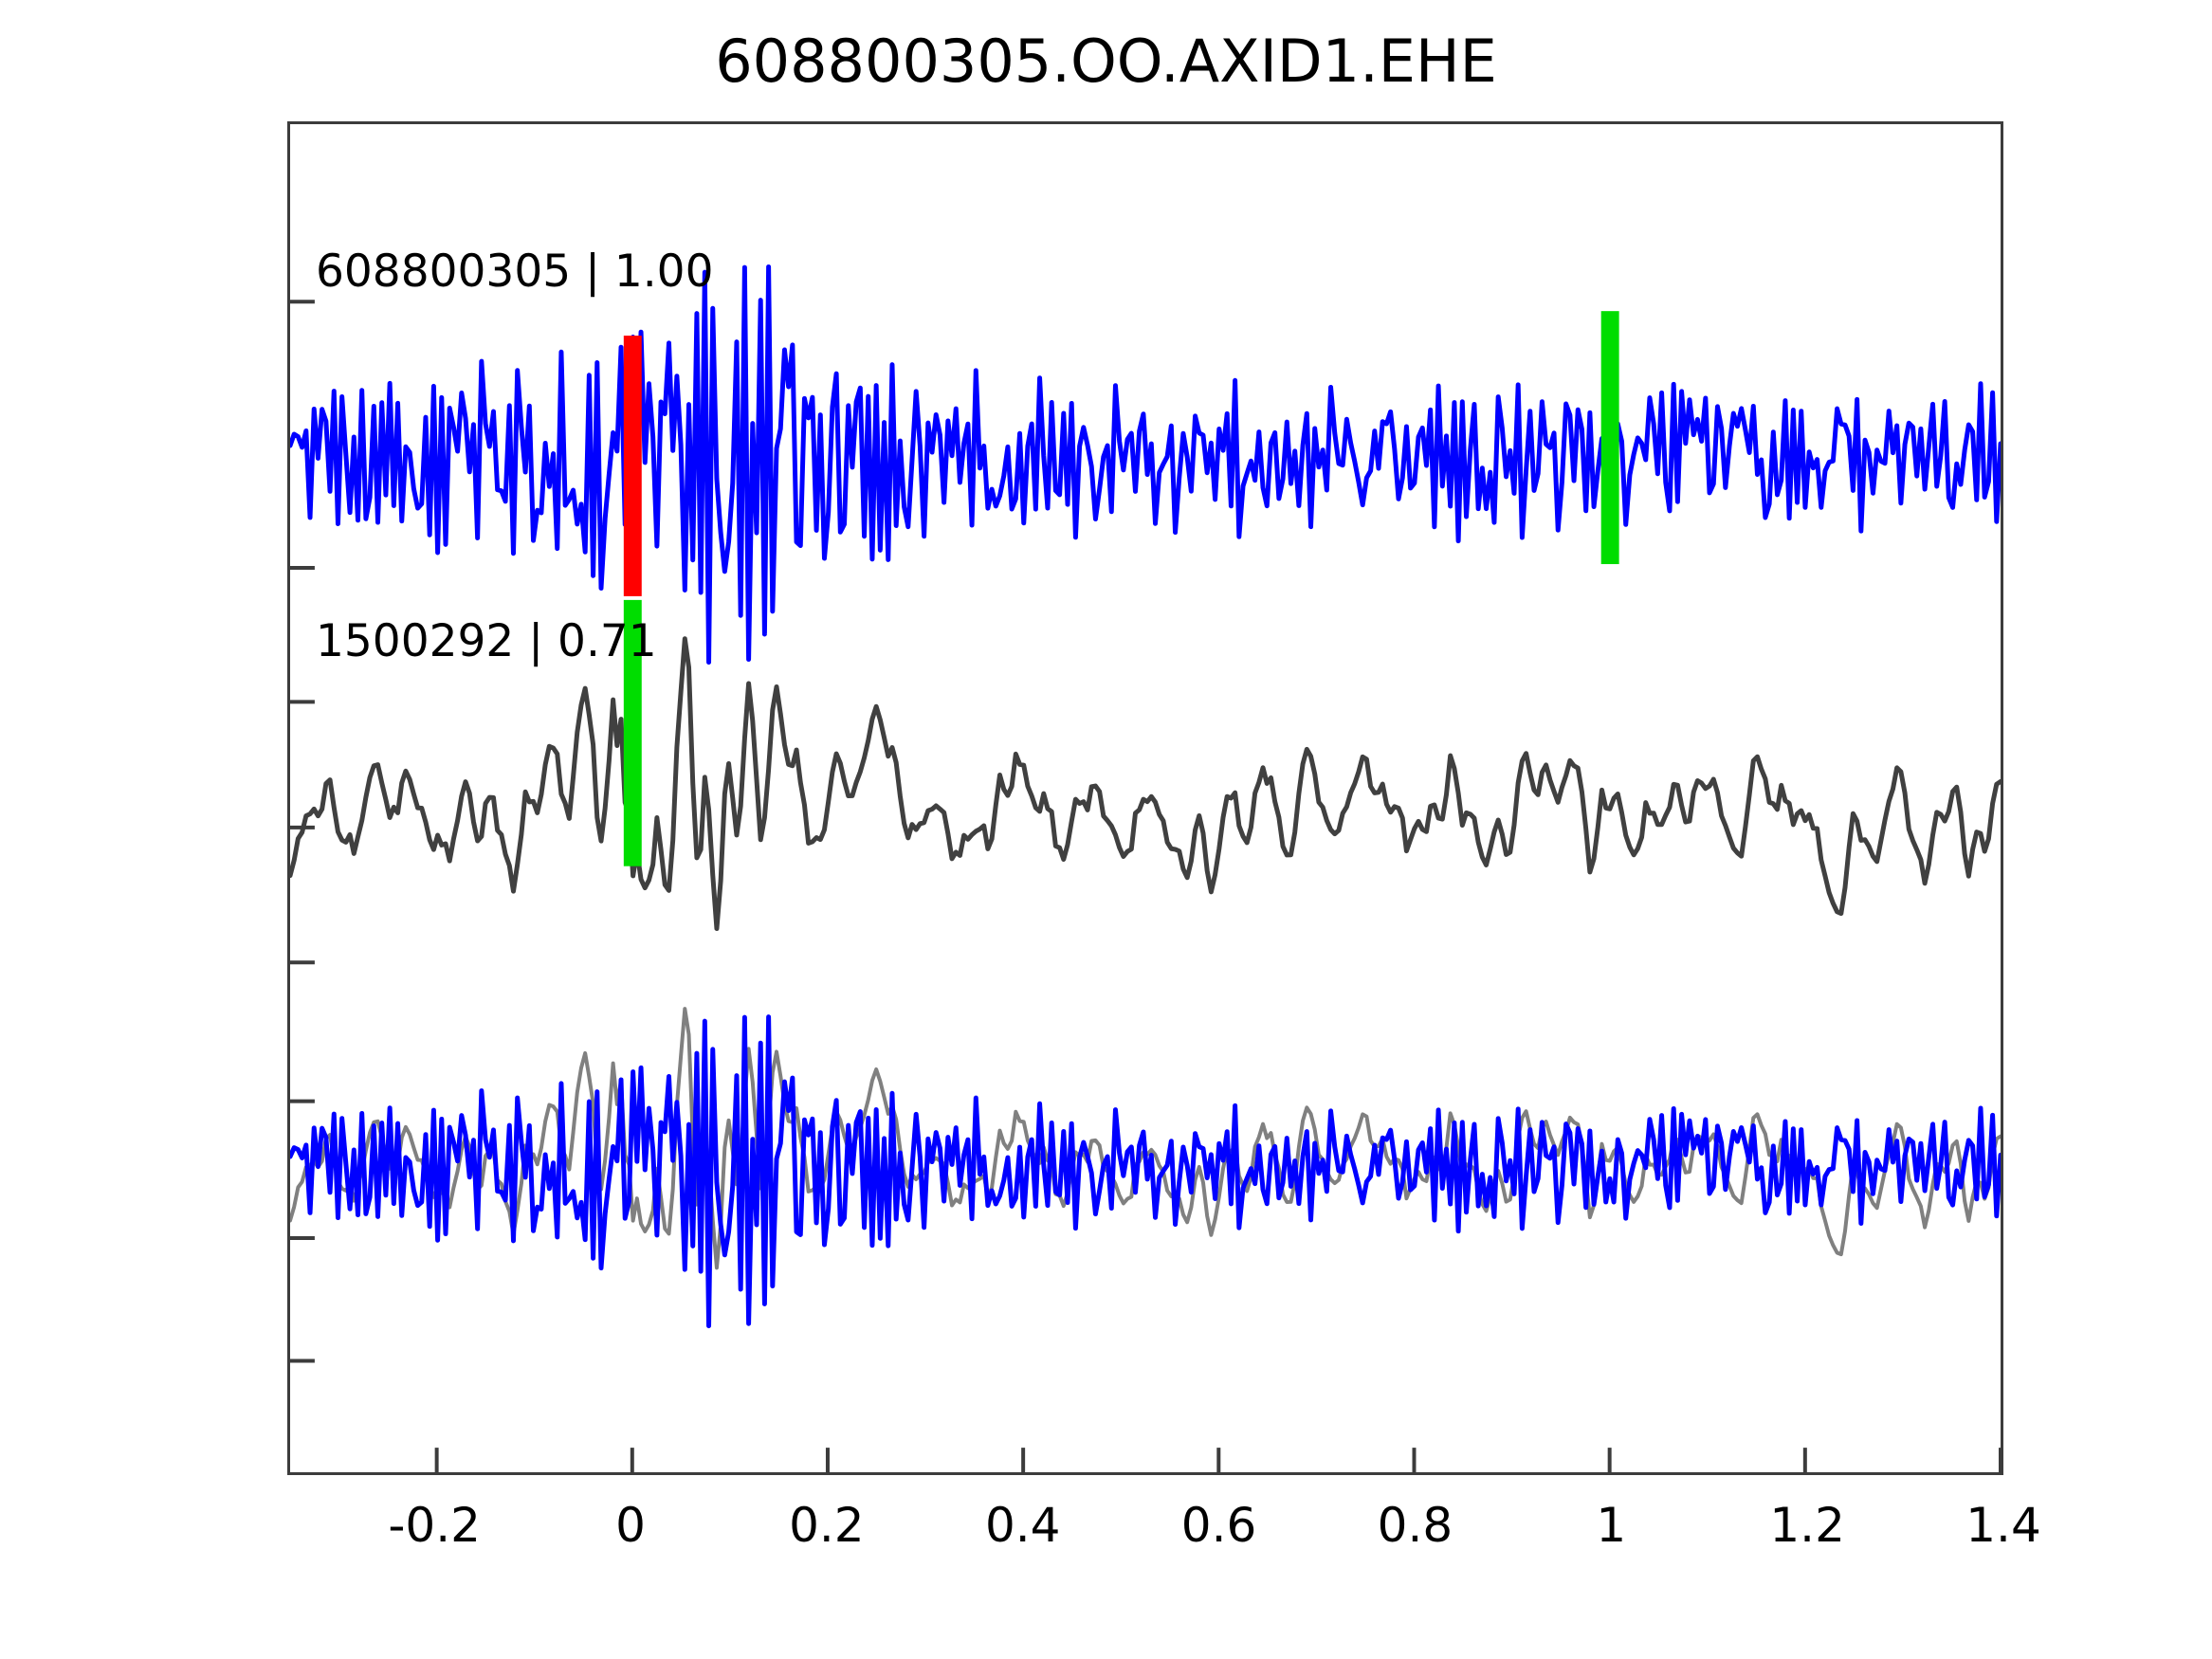 The image size is (2212, 1659). Describe the element at coordinates (1163, 1536) in the screenshot. I see `x-axis-tick-labels: -0.2 0 0.2 0.4 0.6 0.8 1 1.2 1.4` at that location.